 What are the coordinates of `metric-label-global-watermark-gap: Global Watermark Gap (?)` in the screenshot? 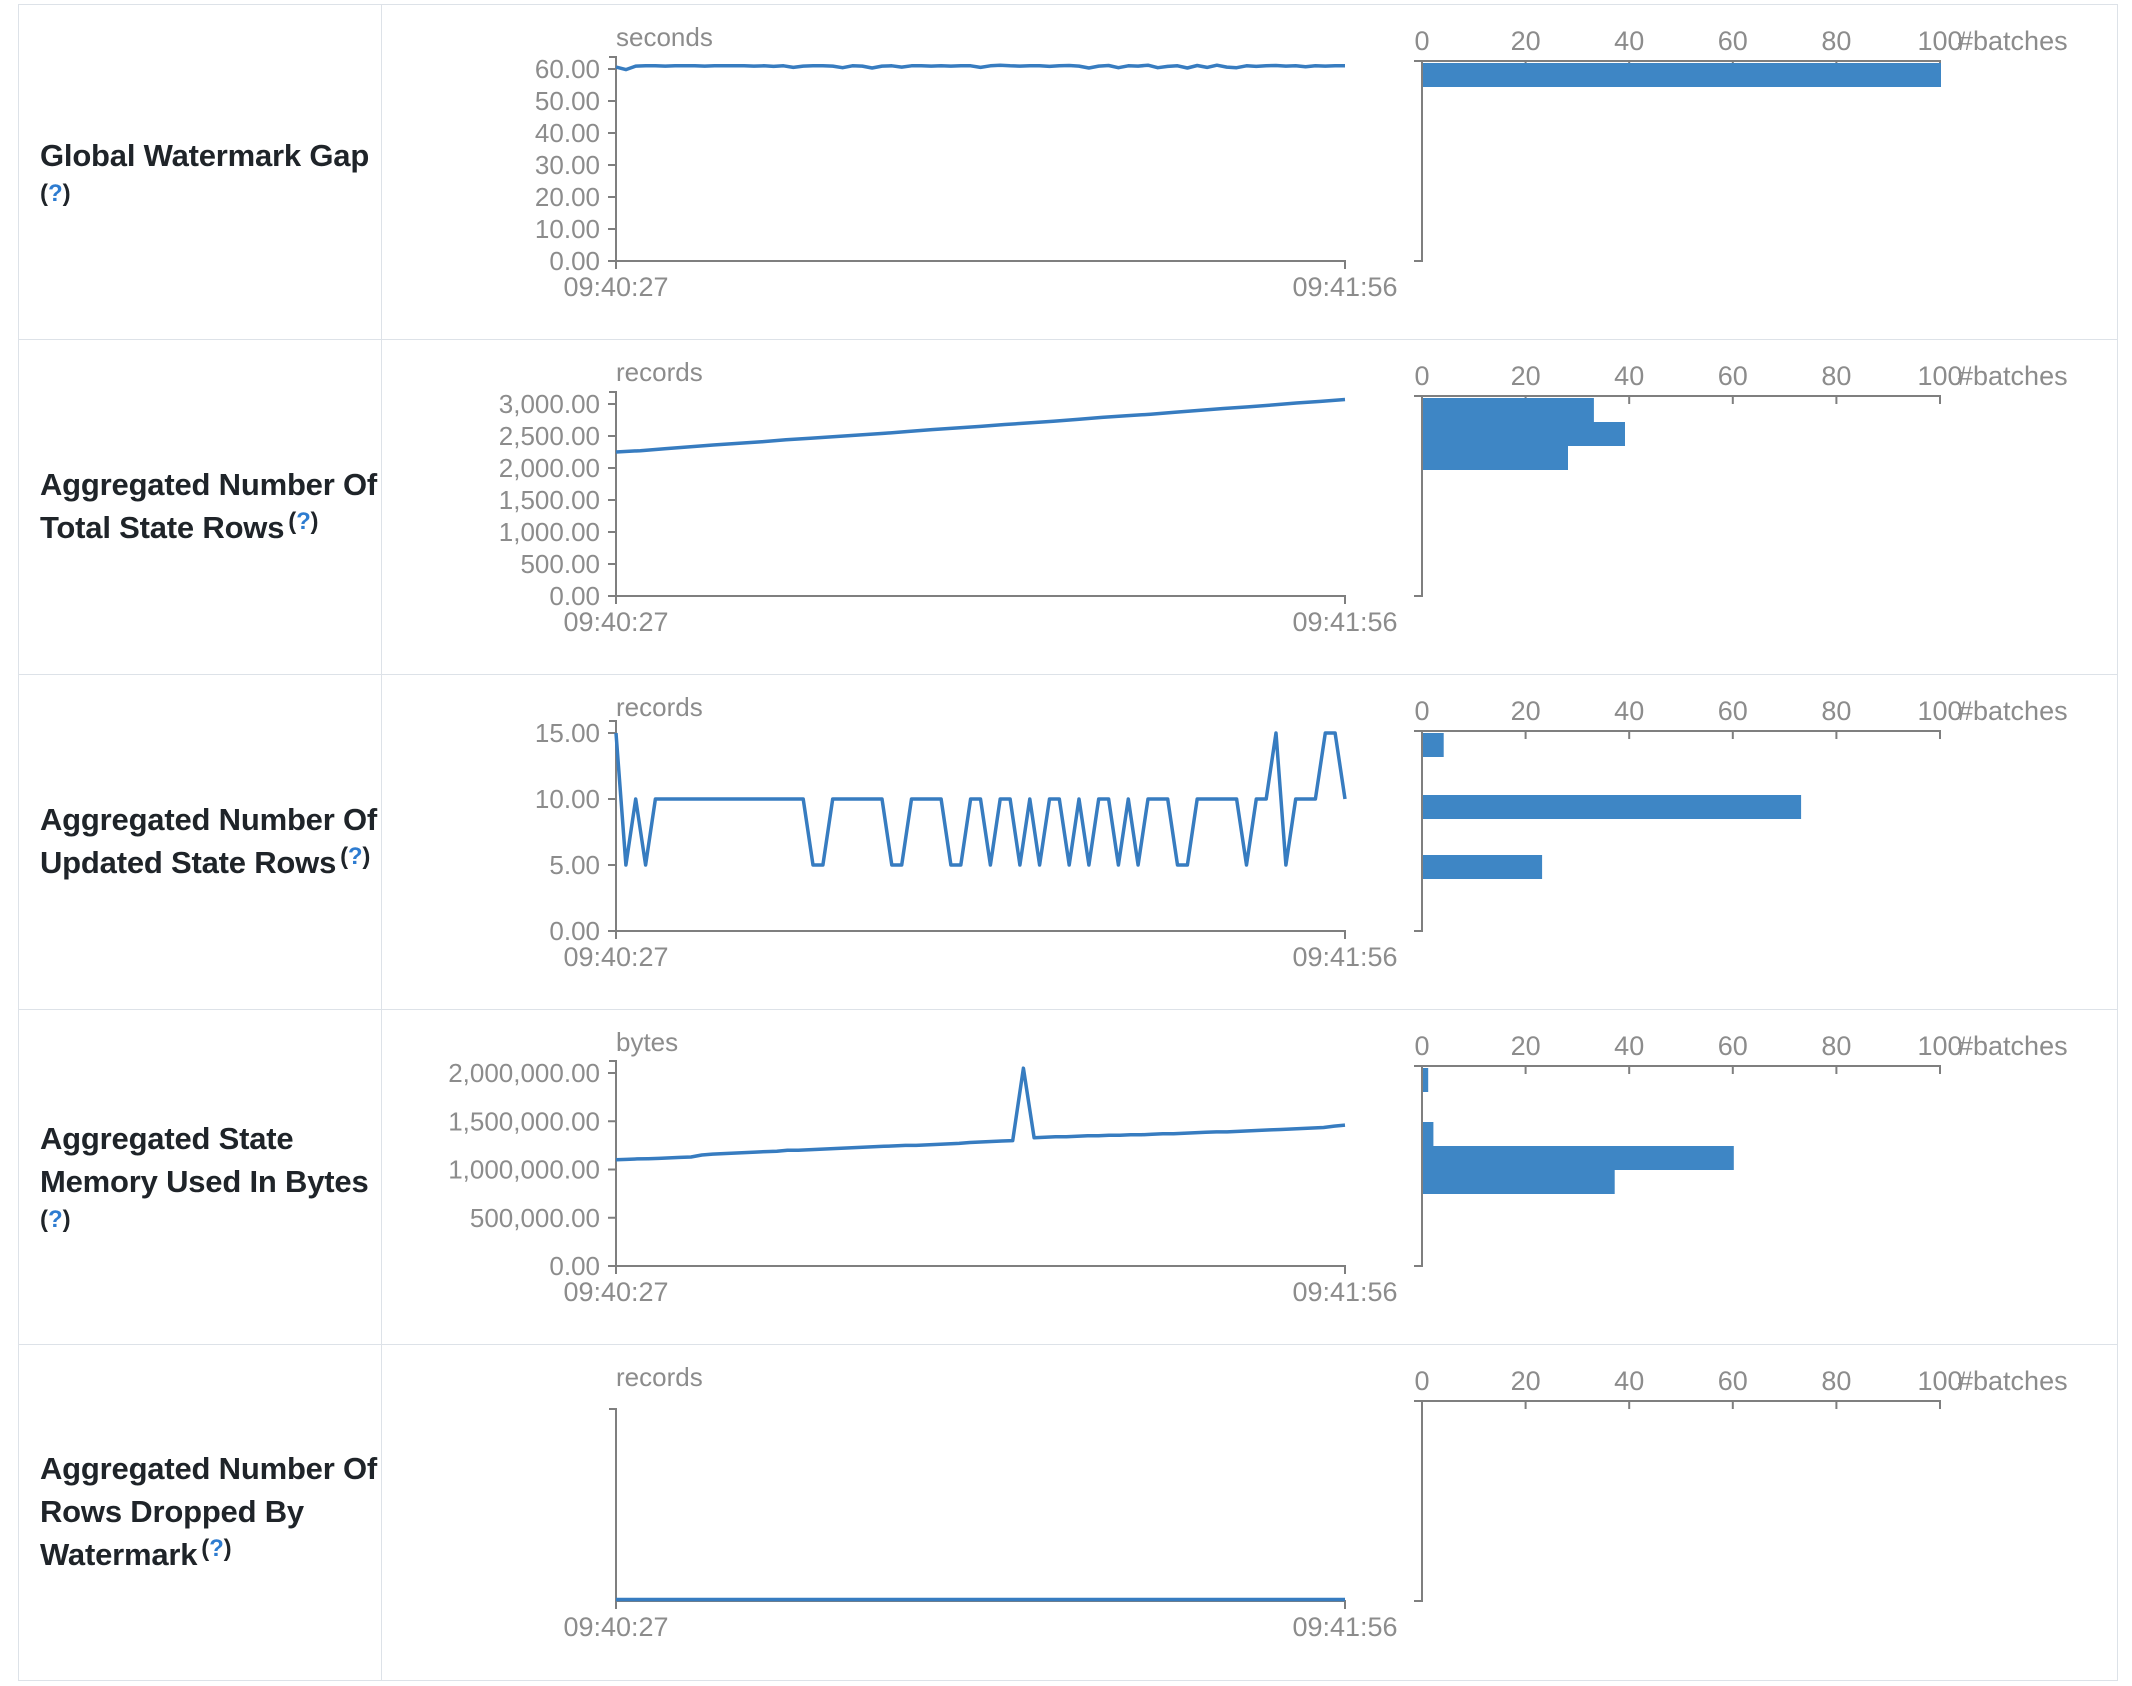 It's located at (200, 172).